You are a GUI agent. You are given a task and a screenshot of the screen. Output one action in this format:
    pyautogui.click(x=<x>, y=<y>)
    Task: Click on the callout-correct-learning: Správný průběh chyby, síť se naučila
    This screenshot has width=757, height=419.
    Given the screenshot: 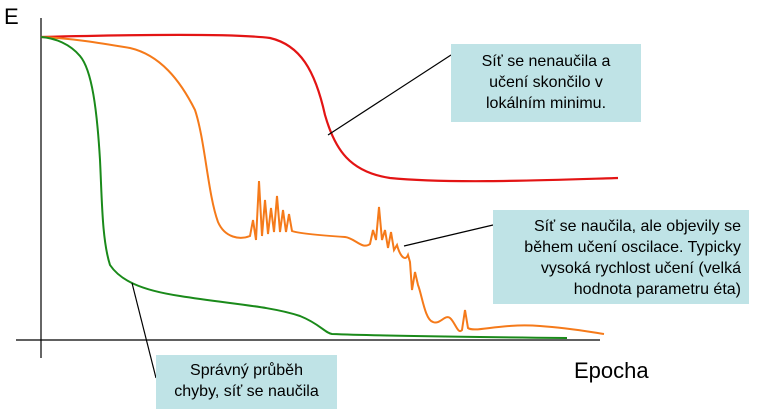 What is the action you would take?
    pyautogui.click(x=246, y=382)
    